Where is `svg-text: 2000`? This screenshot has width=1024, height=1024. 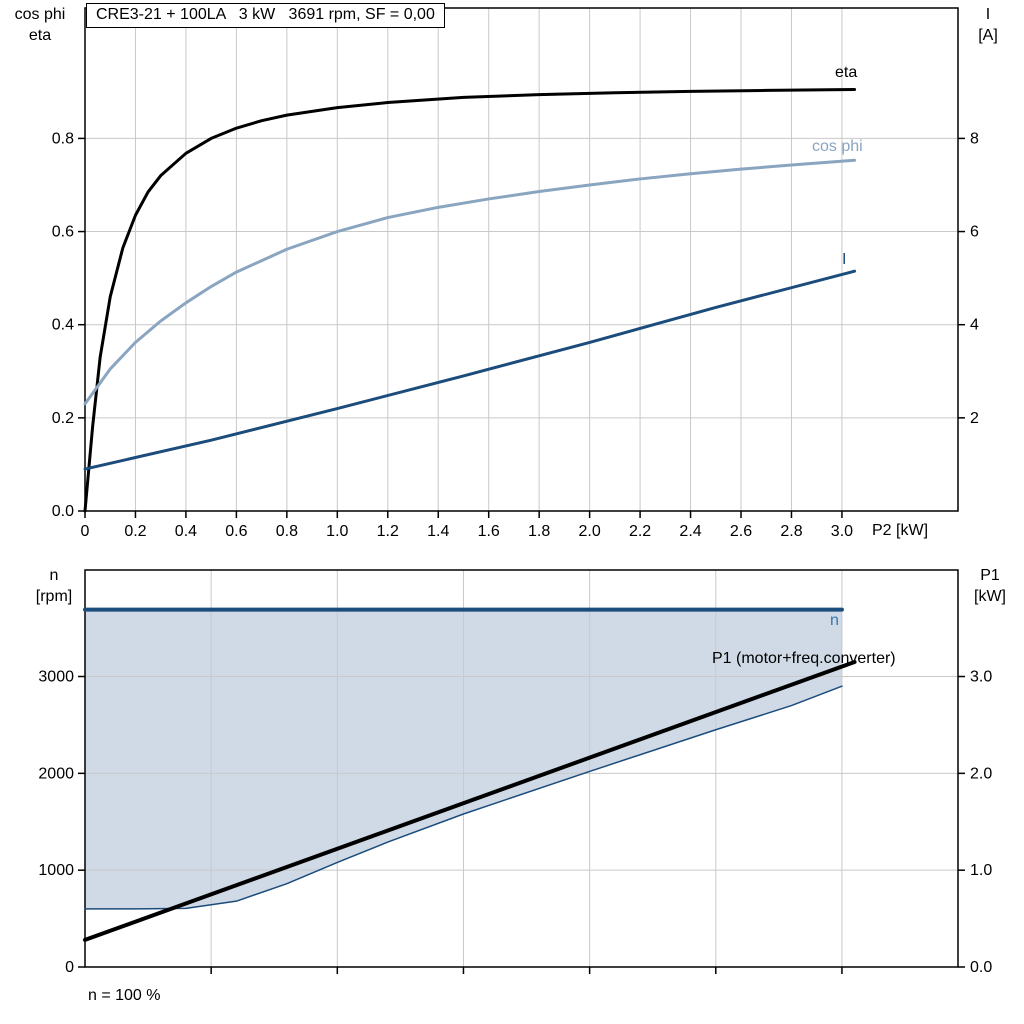 svg-text: 2000 is located at coordinates (56, 773).